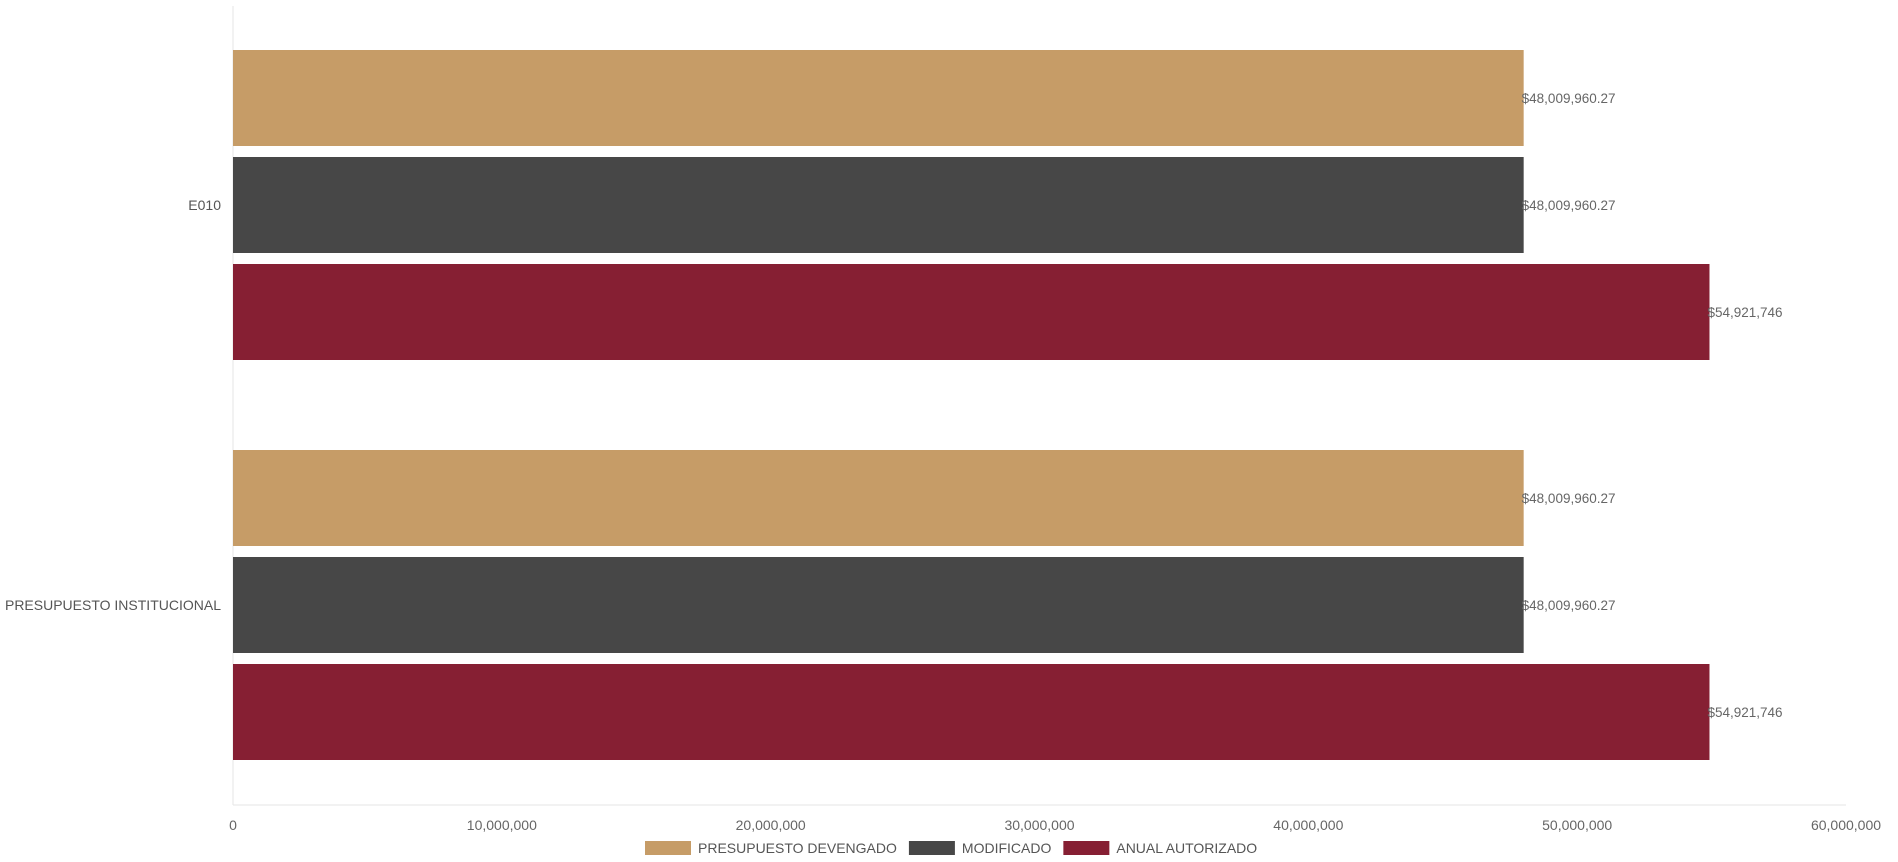 Image resolution: width=1898 pixels, height=862 pixels. I want to click on category-label: E010, so click(204, 205).